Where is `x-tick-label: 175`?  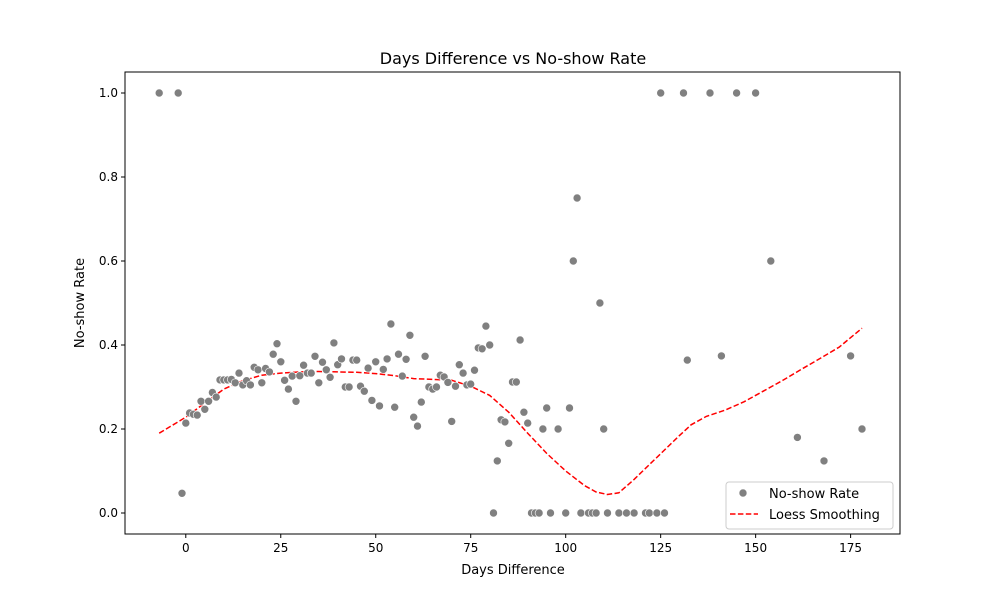
x-tick-label: 175 is located at coordinates (850, 548).